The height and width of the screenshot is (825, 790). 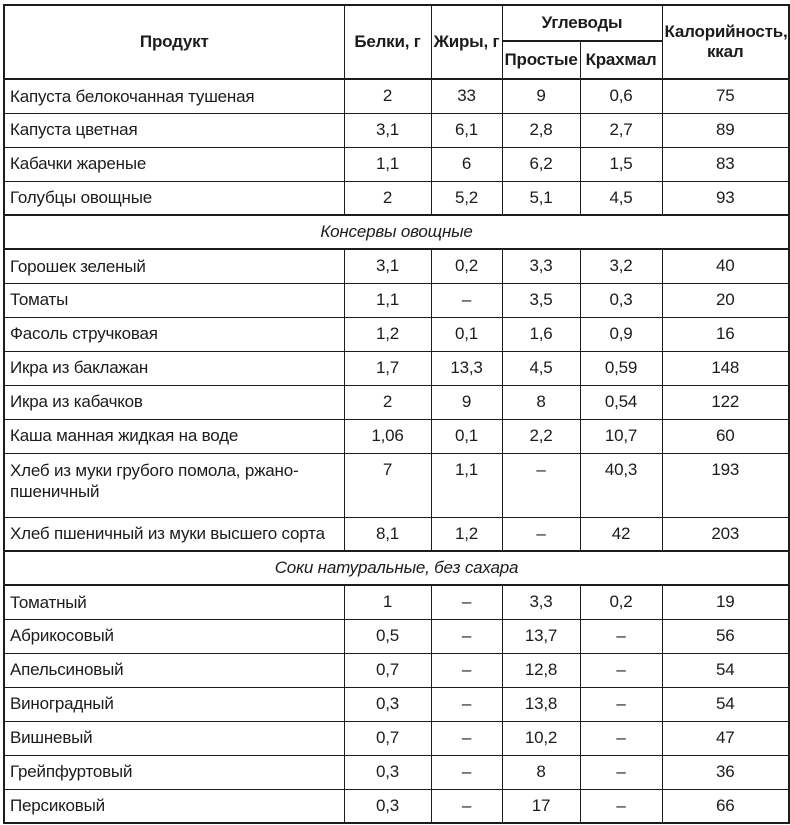 I want to click on cell-simple: 13,8, so click(x=541, y=704).